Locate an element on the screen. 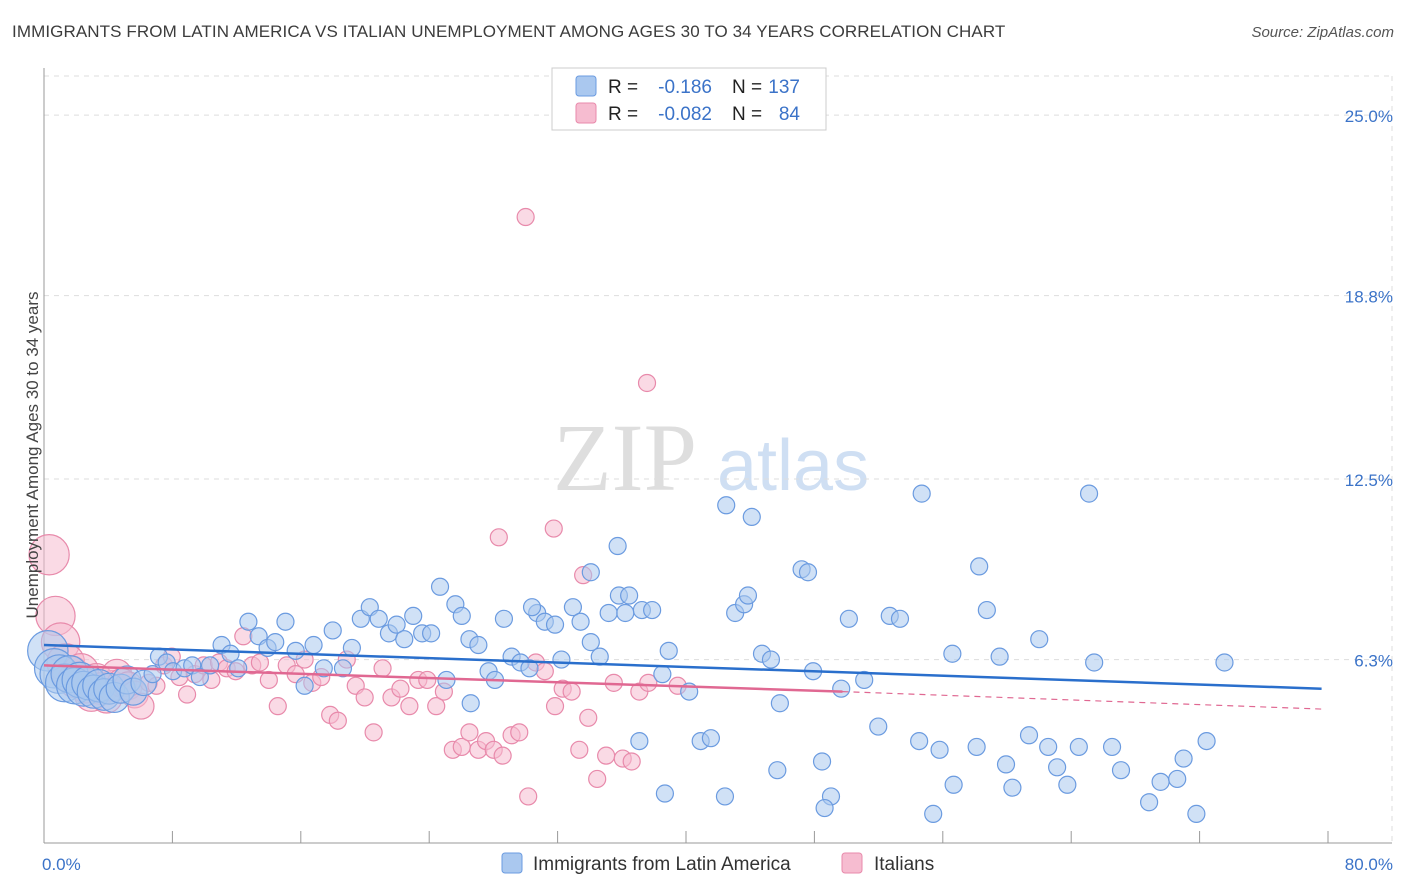 This screenshot has height=892, width=1406. trend-lines is located at coordinates (682, 676).